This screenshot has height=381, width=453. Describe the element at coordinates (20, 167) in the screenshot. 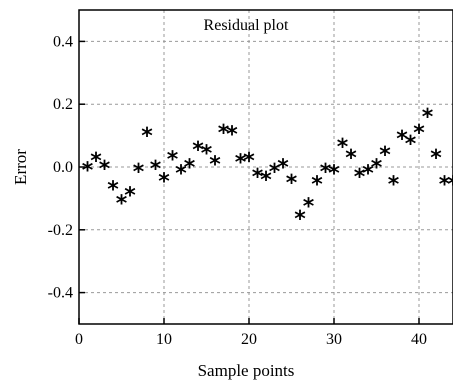

I see `y-axis-label: Error` at that location.